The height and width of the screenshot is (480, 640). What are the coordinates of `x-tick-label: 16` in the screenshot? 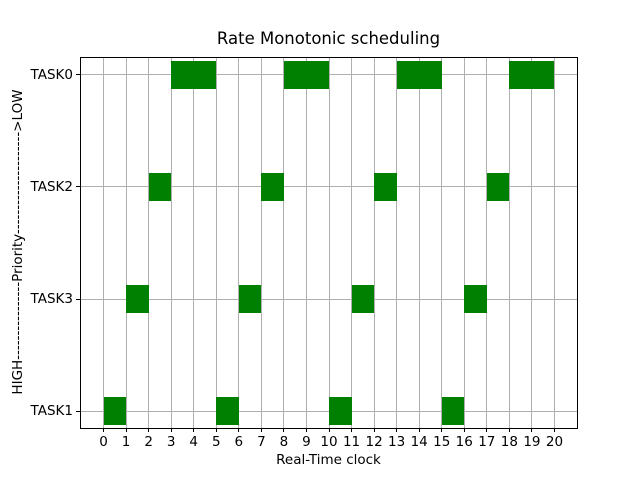 It's located at (464, 442).